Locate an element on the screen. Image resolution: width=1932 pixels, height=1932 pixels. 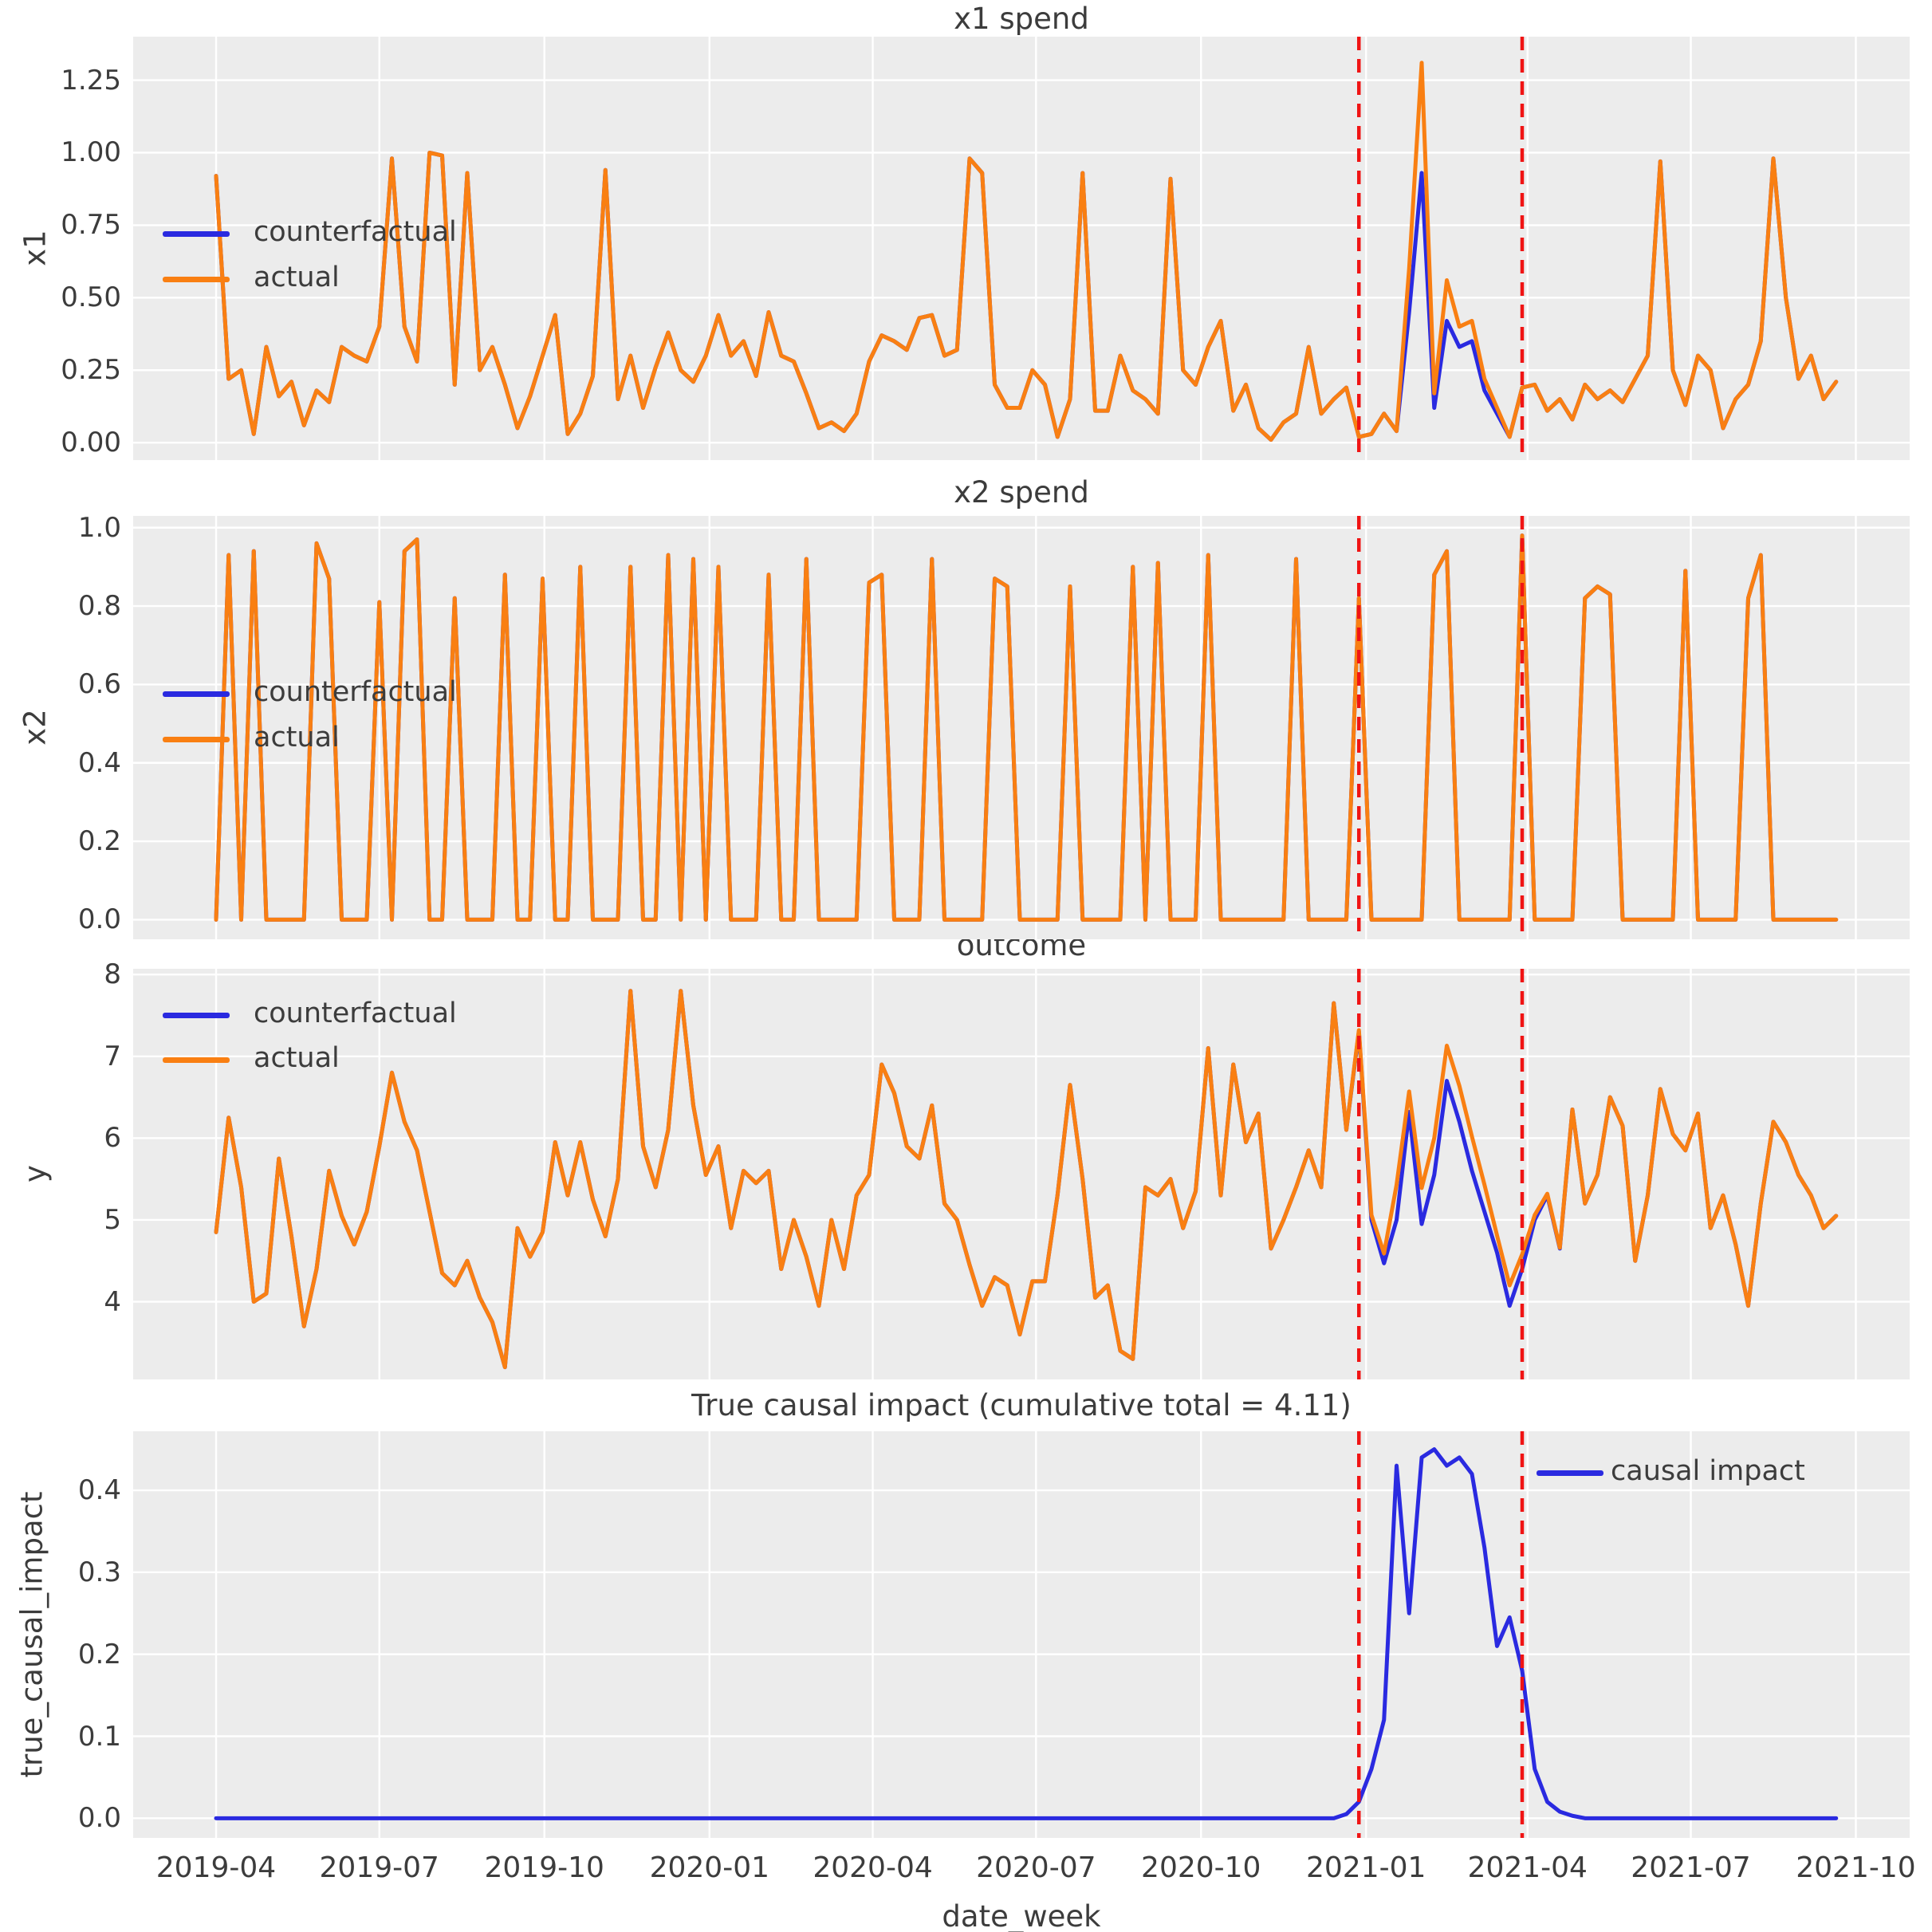
legend-swatch-causal-impact is located at coordinates (1570, 1473).